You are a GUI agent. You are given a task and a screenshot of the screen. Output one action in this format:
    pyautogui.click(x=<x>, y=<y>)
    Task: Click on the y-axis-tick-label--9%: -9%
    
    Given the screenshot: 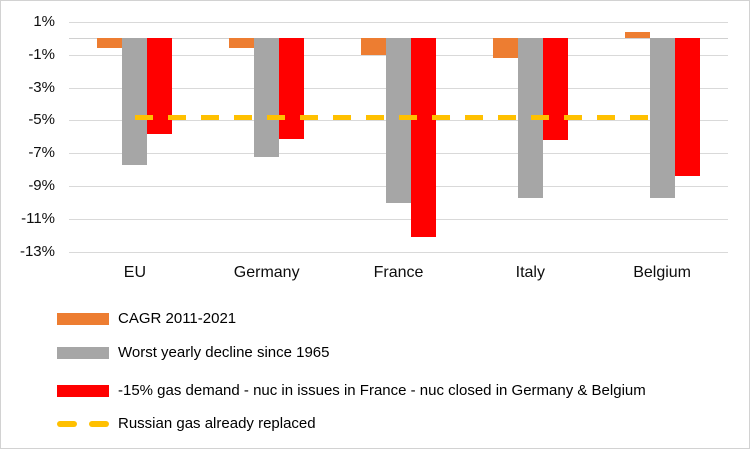 What is the action you would take?
    pyautogui.click(x=41, y=186)
    